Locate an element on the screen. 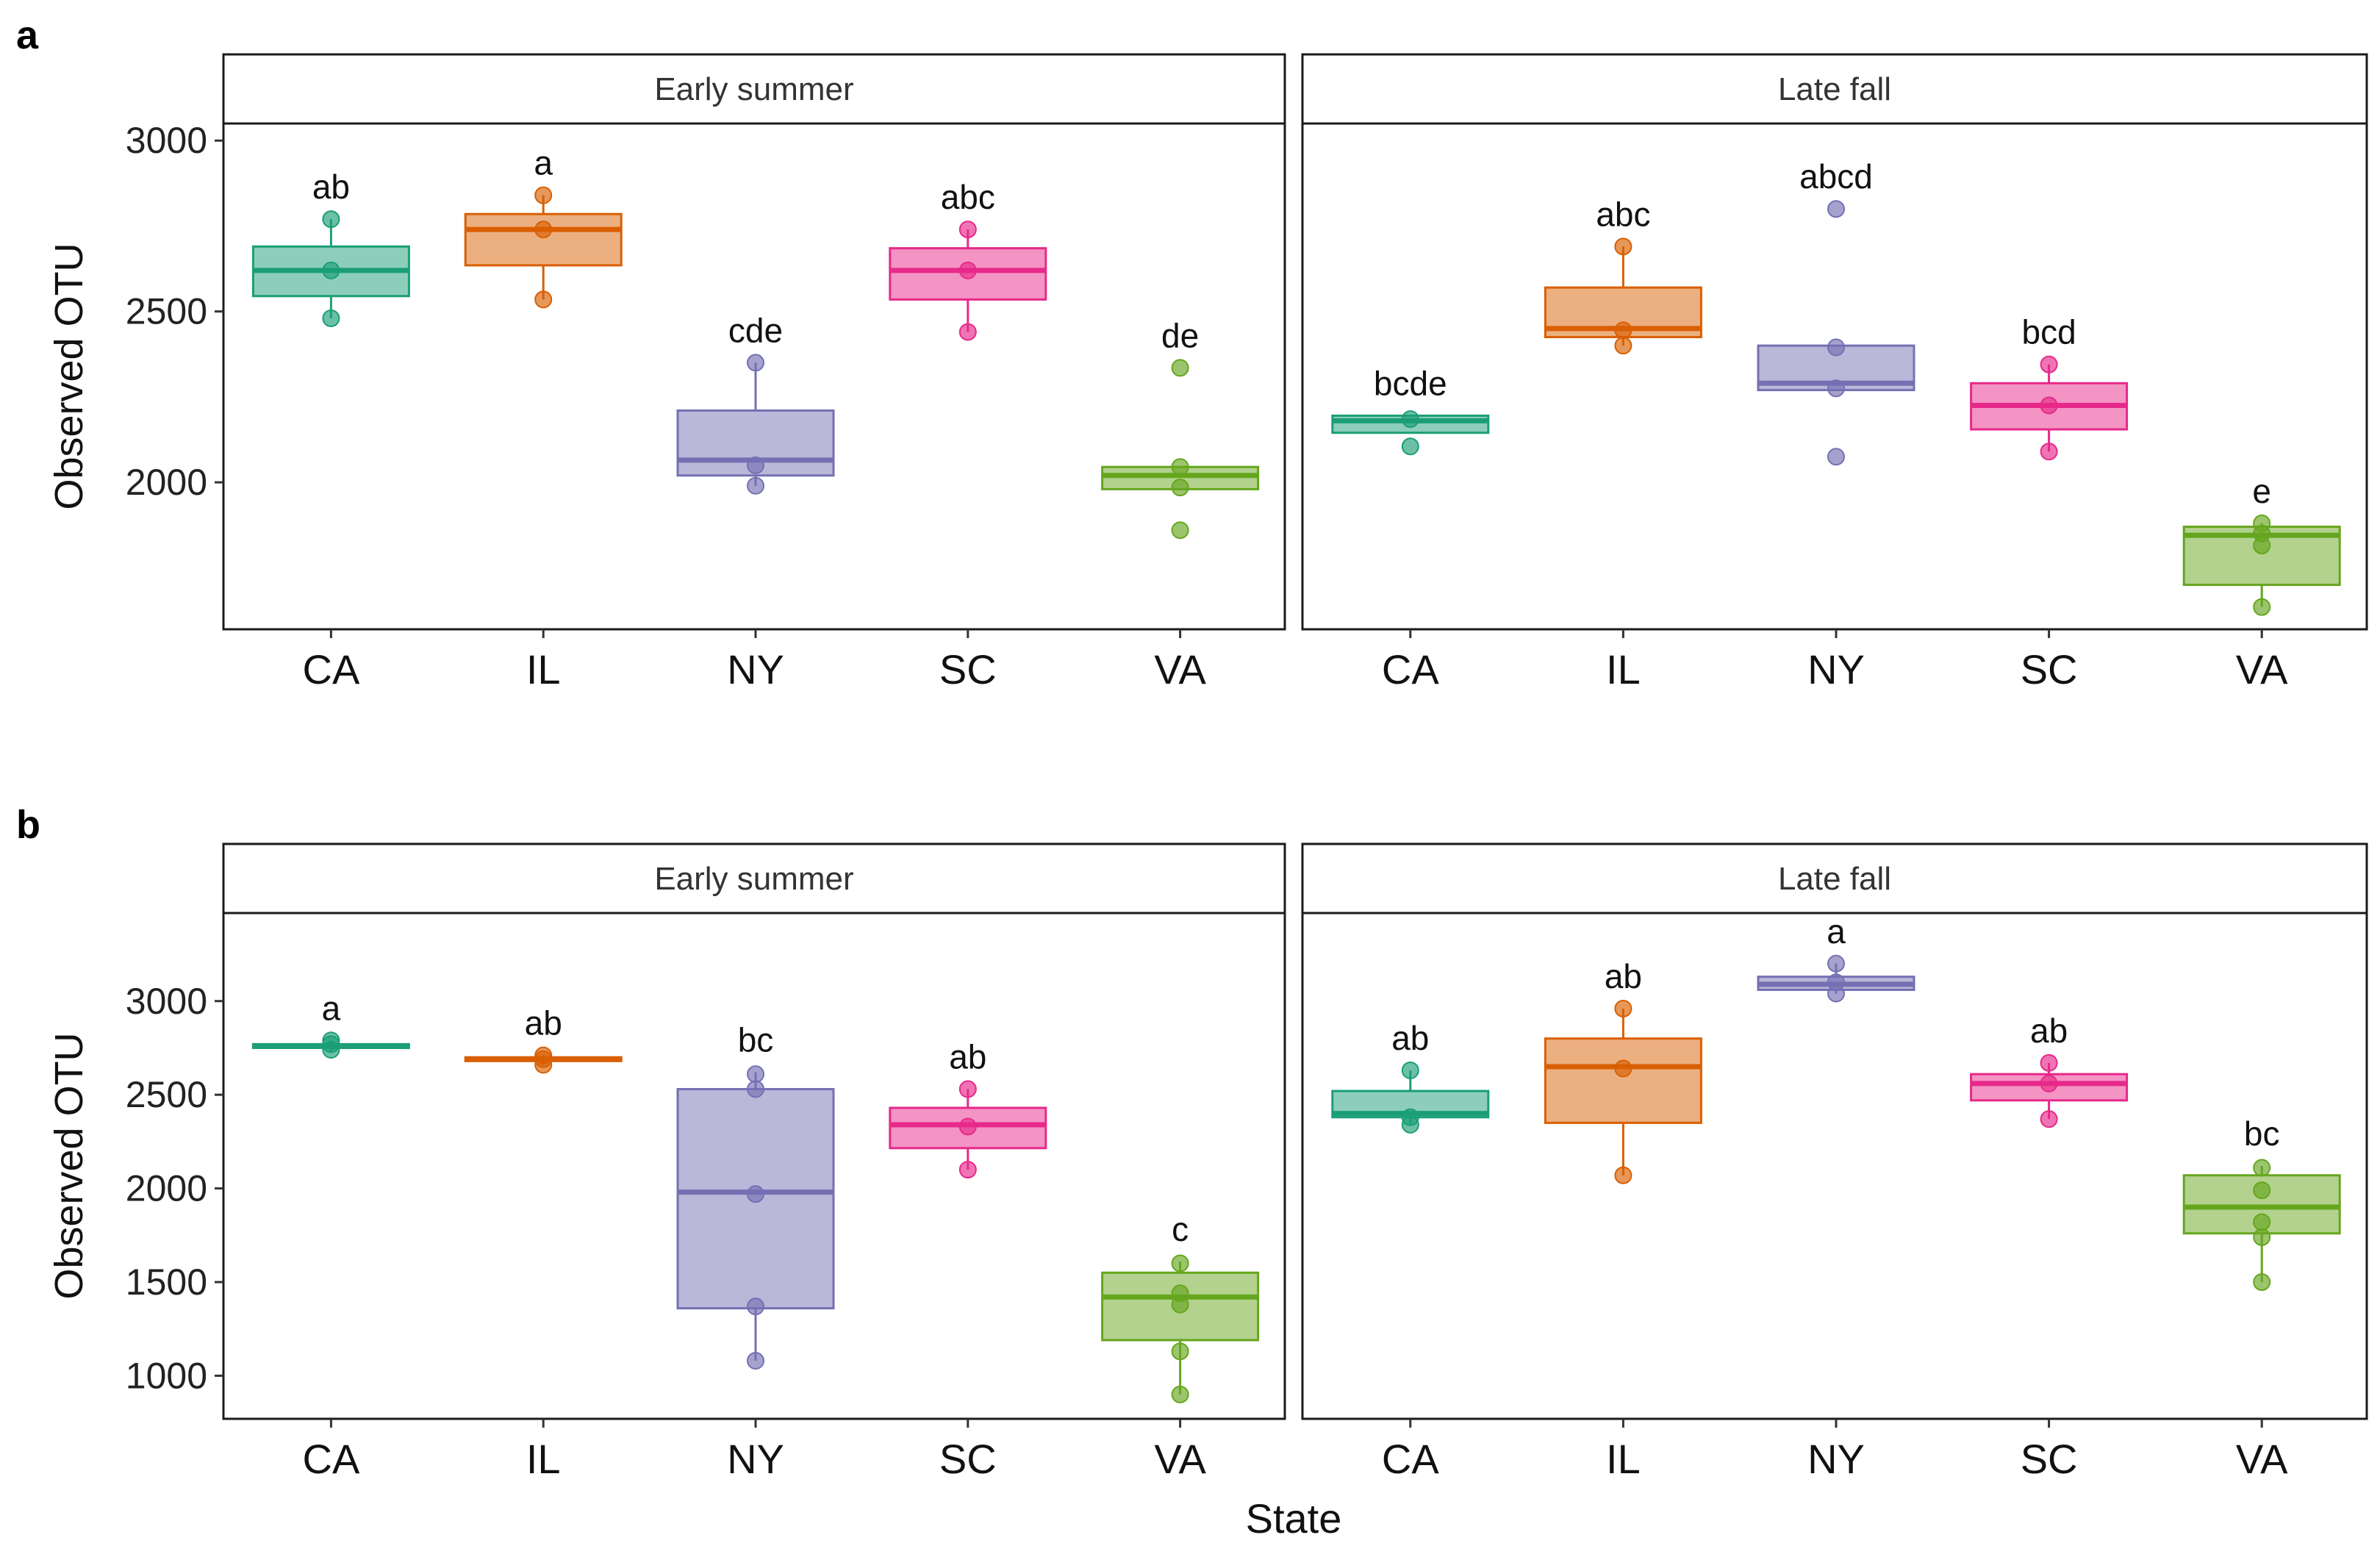 This screenshot has width=2380, height=1546. box-iqr is located at coordinates (1623, 1080).